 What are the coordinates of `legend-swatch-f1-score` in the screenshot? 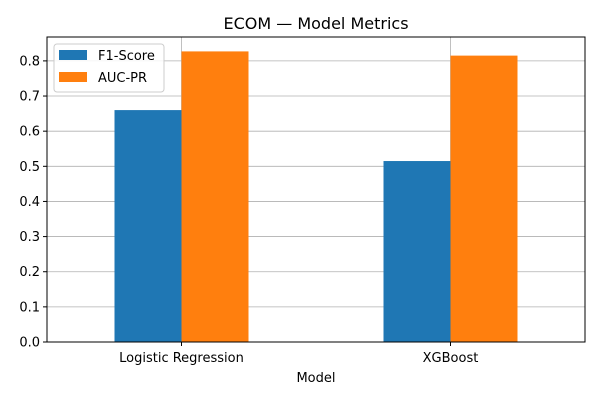 It's located at (73, 55).